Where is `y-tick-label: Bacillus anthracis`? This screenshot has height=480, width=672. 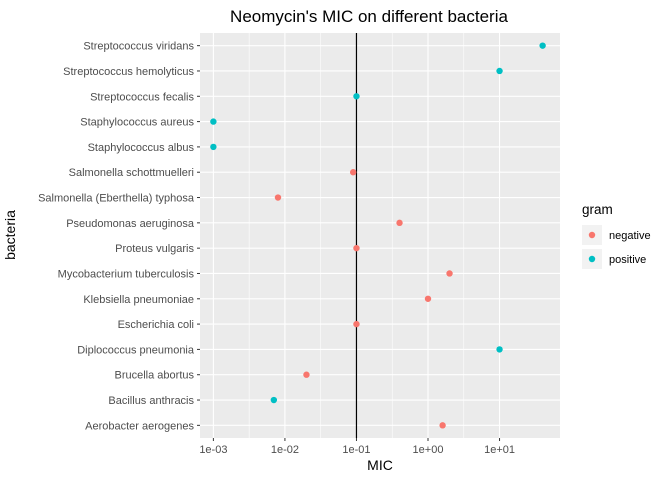
y-tick-label: Bacillus anthracis is located at coordinates (151, 401).